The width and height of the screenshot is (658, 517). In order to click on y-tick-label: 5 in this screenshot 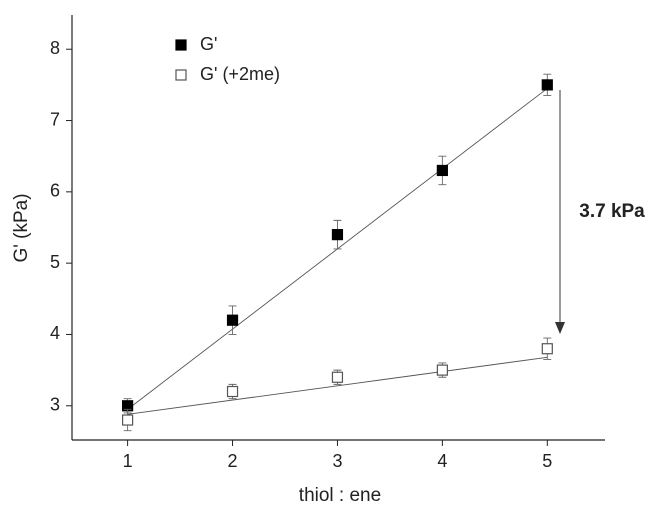, I will do `click(55, 262)`.